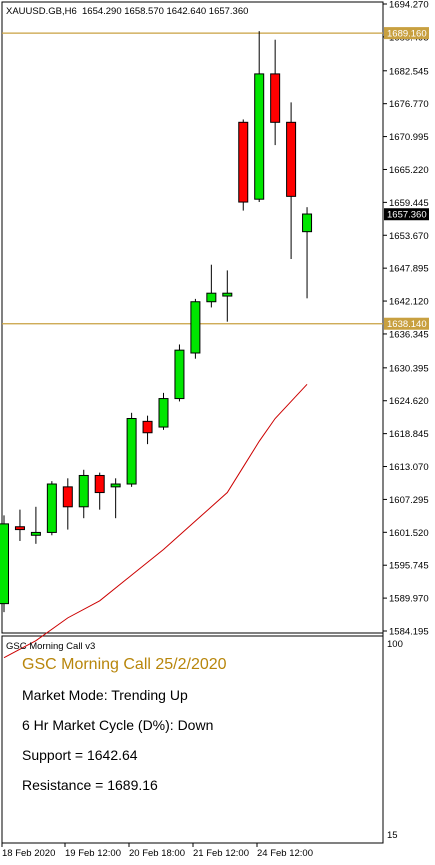 The width and height of the screenshot is (435, 865). What do you see at coordinates (409, 5) in the screenshot?
I see `price-tick-label-0: 1694.270` at bounding box center [409, 5].